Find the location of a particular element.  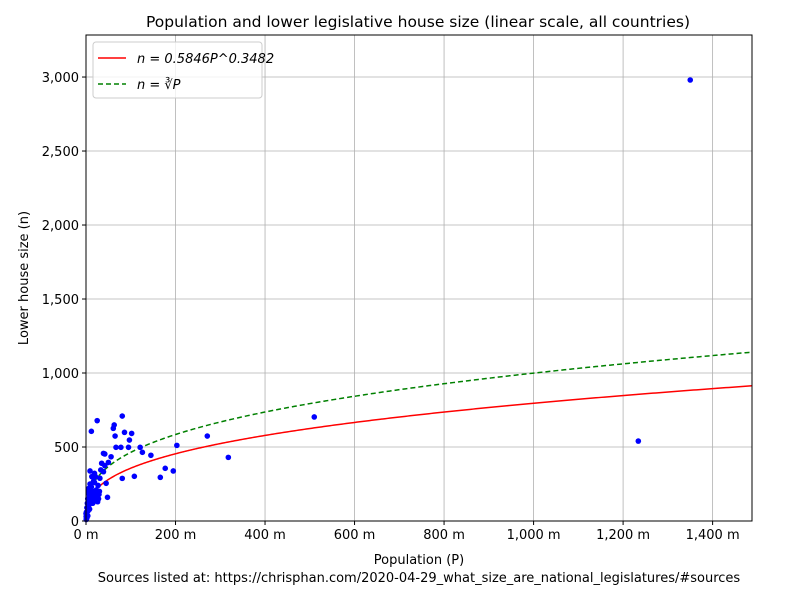

x-tick-label: 600 m is located at coordinates (355, 535).